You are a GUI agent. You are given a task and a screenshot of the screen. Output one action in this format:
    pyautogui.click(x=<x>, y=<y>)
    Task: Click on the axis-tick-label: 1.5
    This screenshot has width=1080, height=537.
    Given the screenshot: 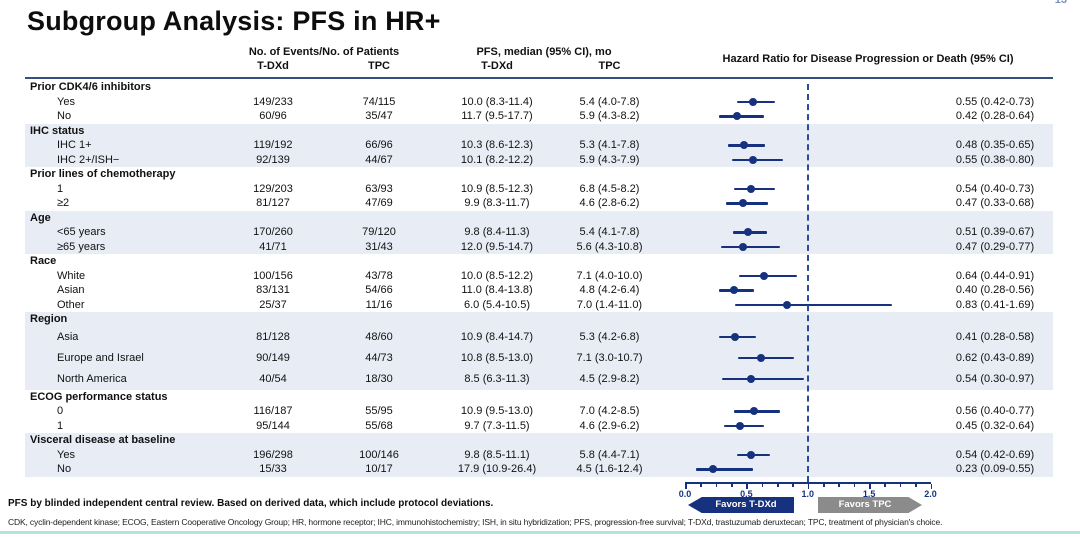 What is the action you would take?
    pyautogui.click(x=869, y=494)
    